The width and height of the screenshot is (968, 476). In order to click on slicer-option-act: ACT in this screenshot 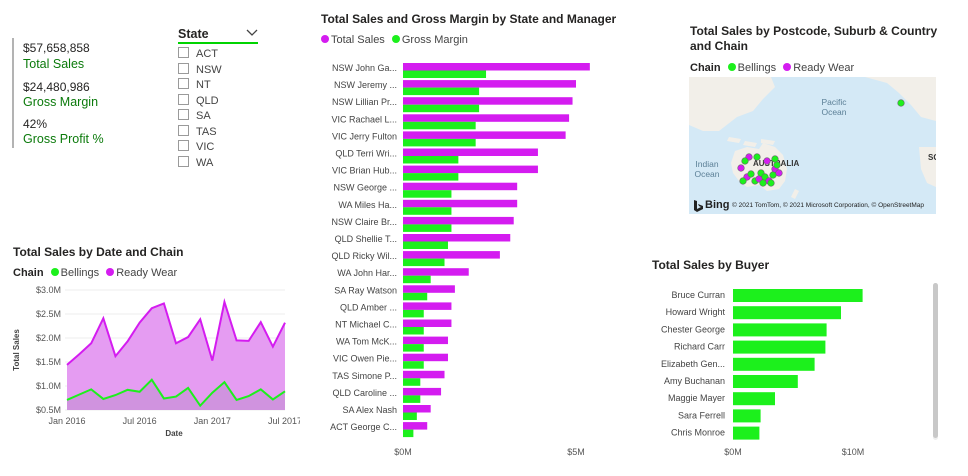, I will do `click(198, 53)`.